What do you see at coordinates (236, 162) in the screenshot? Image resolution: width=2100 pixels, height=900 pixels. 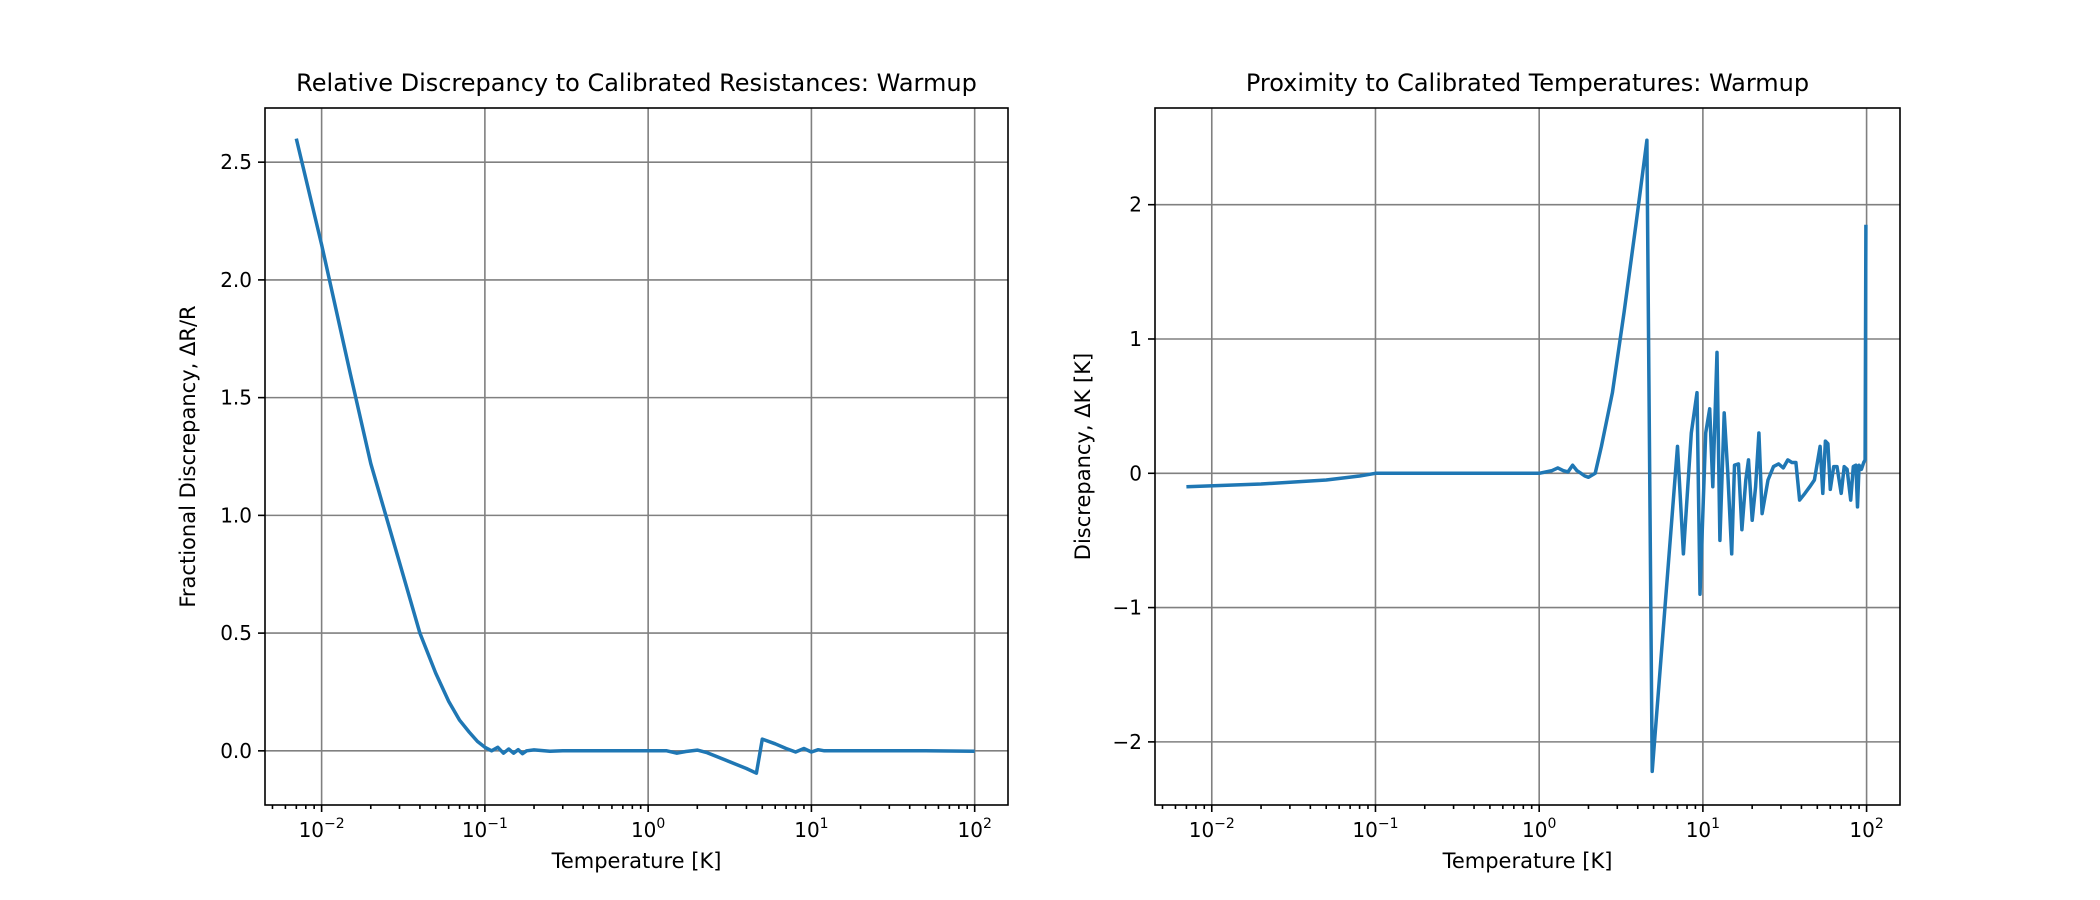 I see `y-tick-label: 2.5` at bounding box center [236, 162].